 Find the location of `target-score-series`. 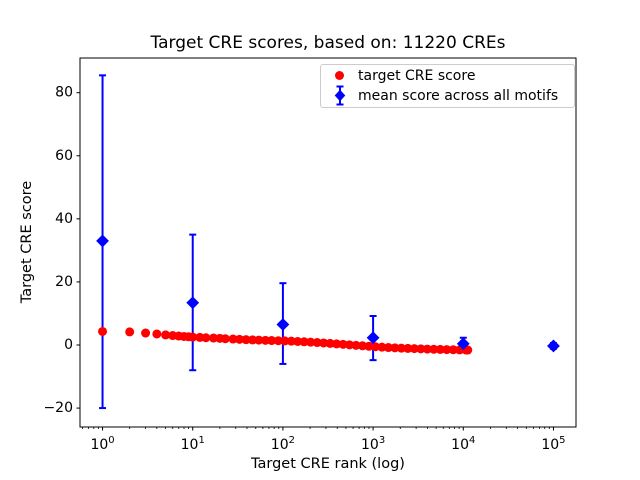

target-score-series is located at coordinates (285, 340).